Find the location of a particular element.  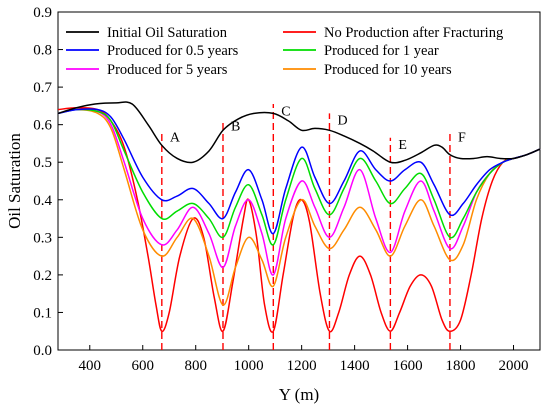

y-tick-label: 0.5 is located at coordinates (42, 163).